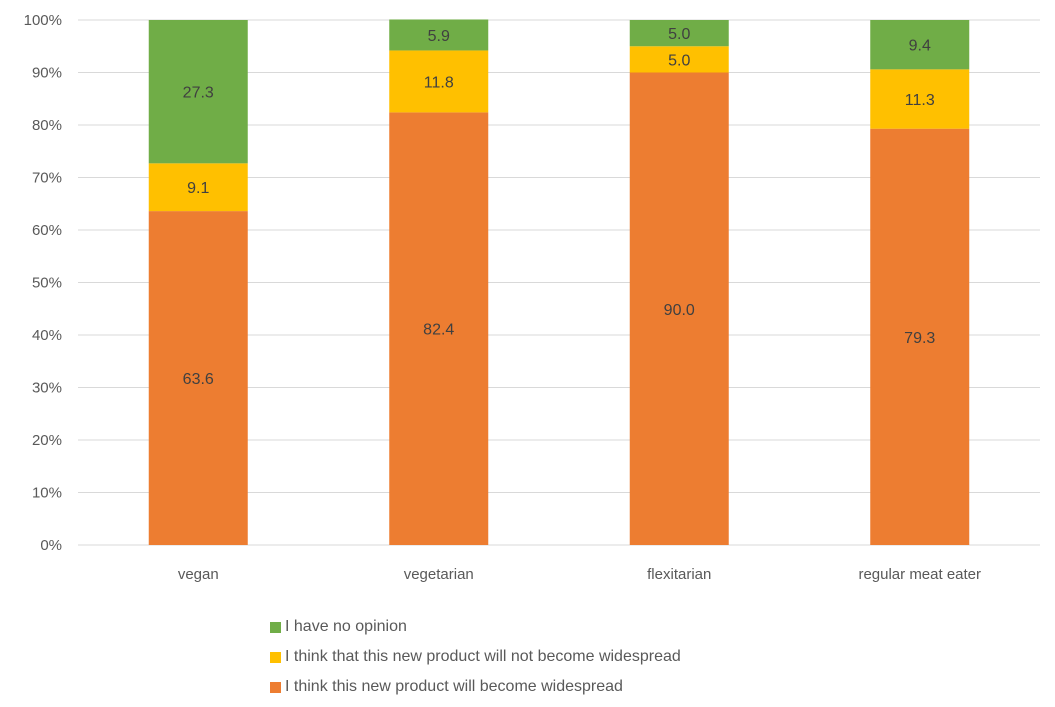 The image size is (1055, 707). I want to click on y-tick-label: 90%, so click(47, 73).